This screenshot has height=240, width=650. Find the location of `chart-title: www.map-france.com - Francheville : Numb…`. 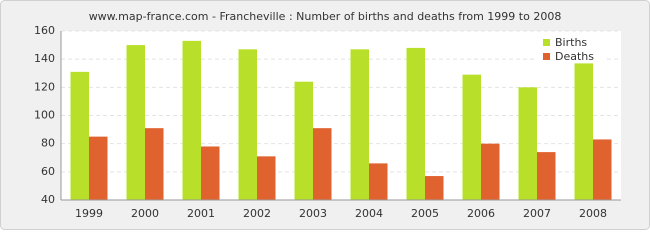

chart-title: www.map-france.com - Francheville : Numb… is located at coordinates (325, 16).